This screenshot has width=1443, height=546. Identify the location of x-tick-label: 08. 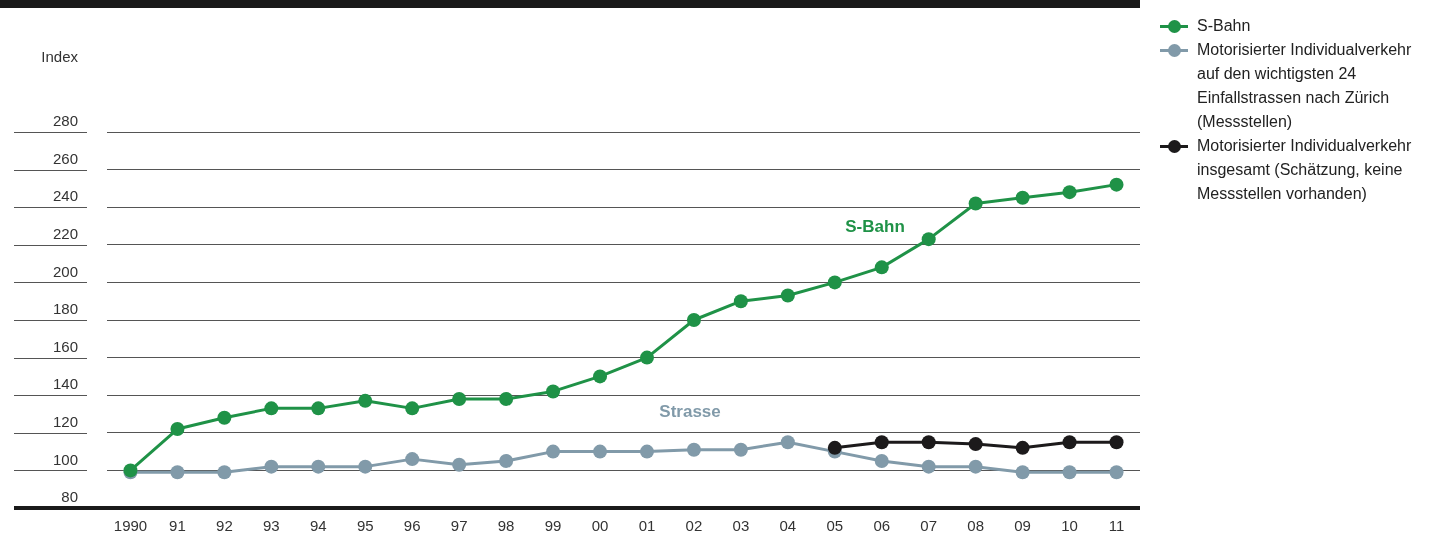
(975, 526).